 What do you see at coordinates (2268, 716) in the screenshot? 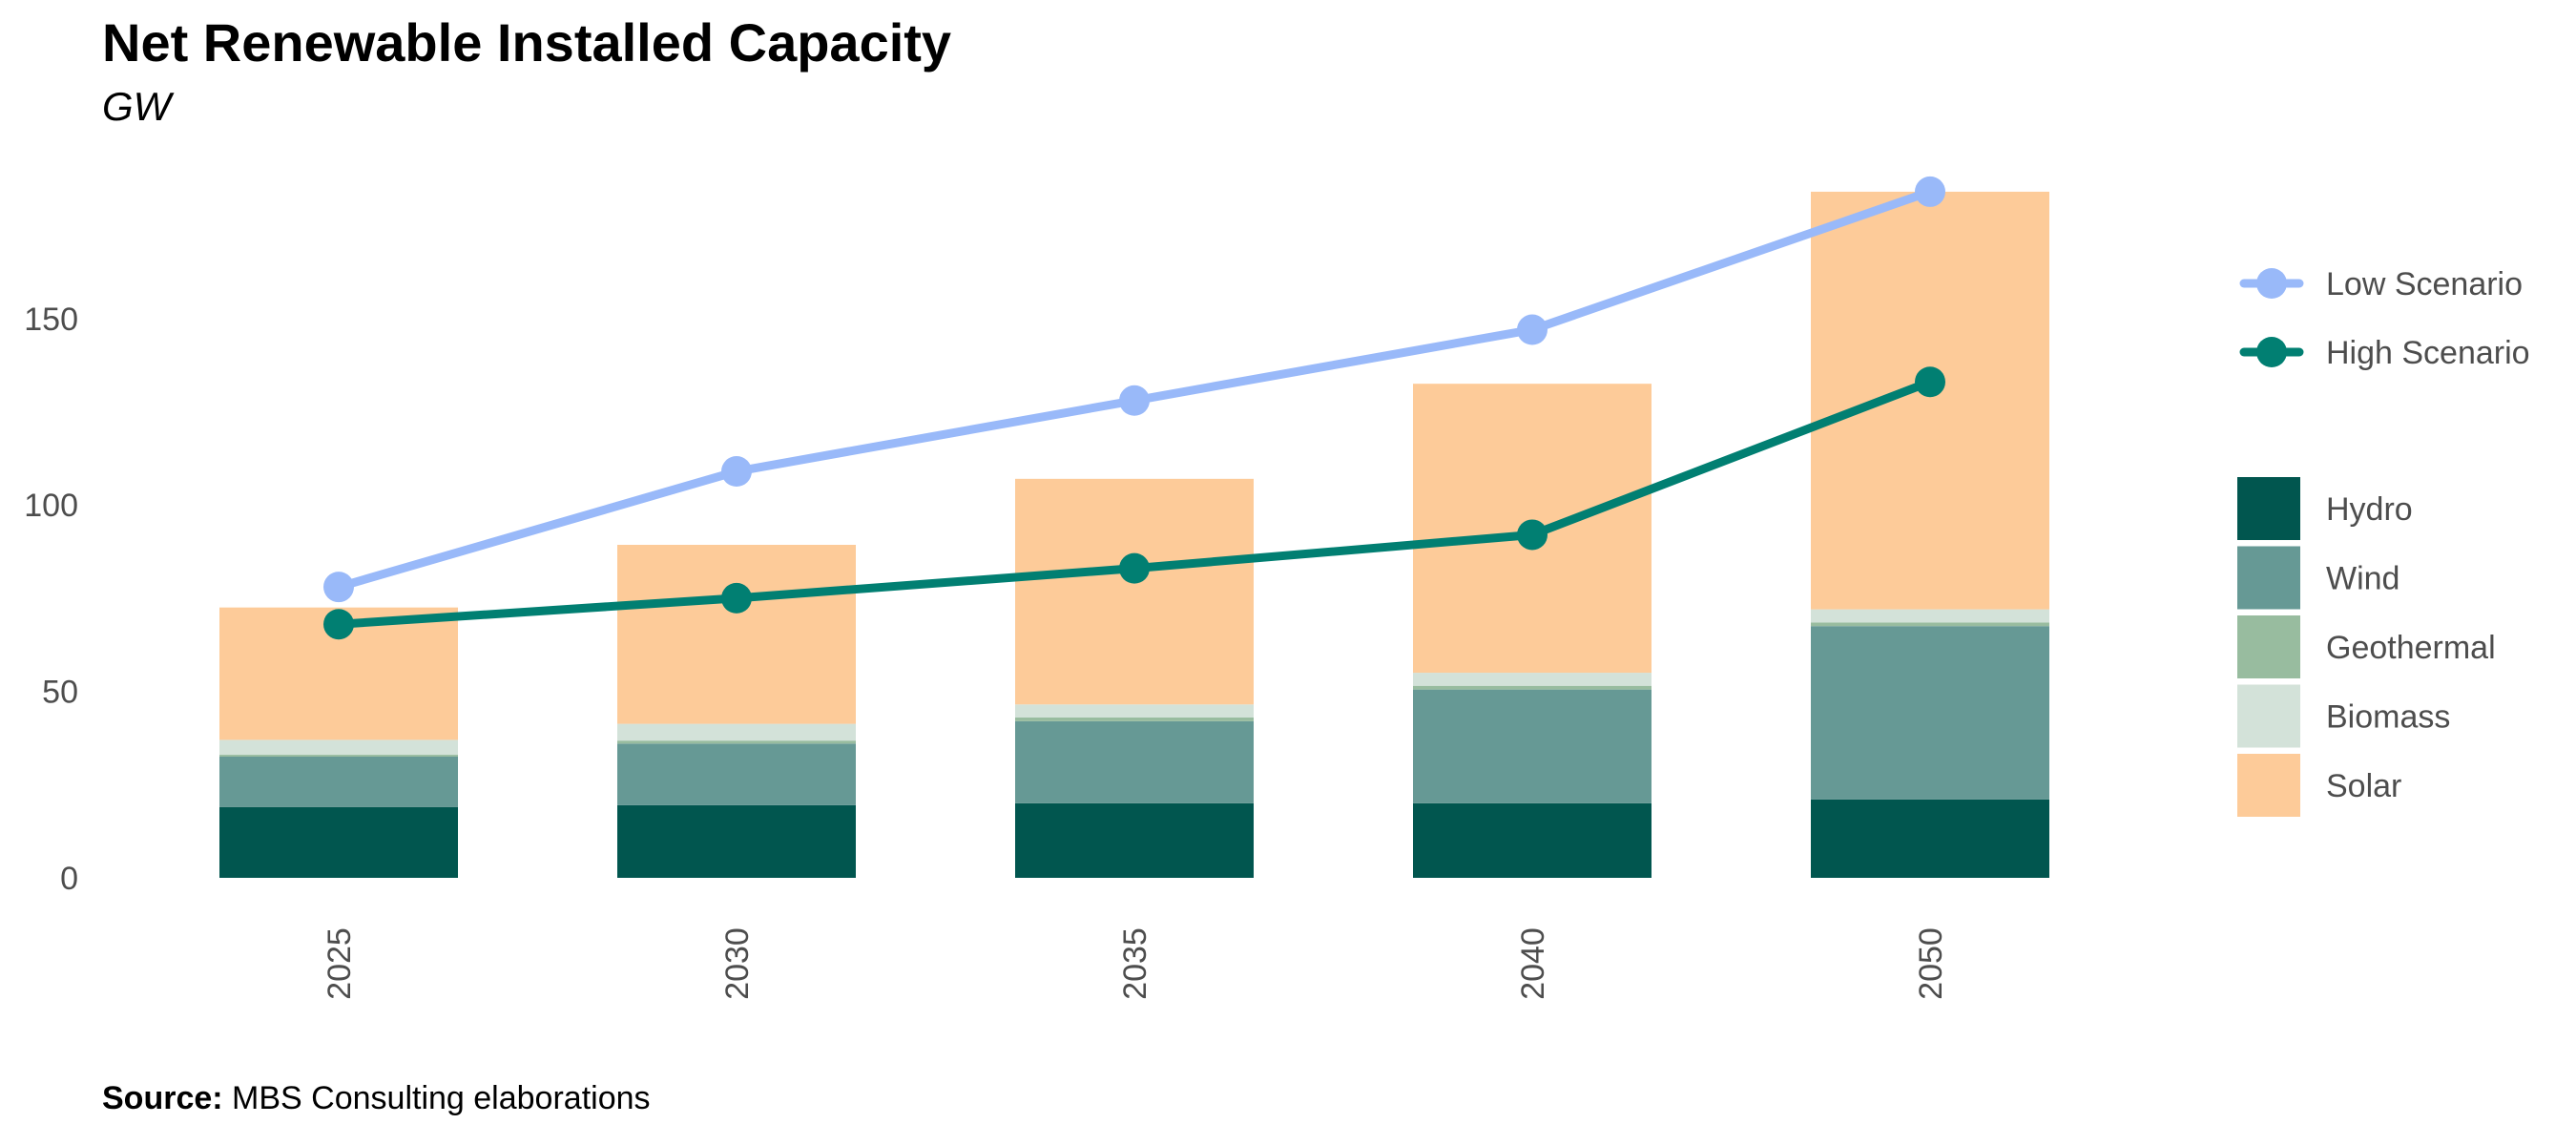
I see `legend-swatch-biomass` at bounding box center [2268, 716].